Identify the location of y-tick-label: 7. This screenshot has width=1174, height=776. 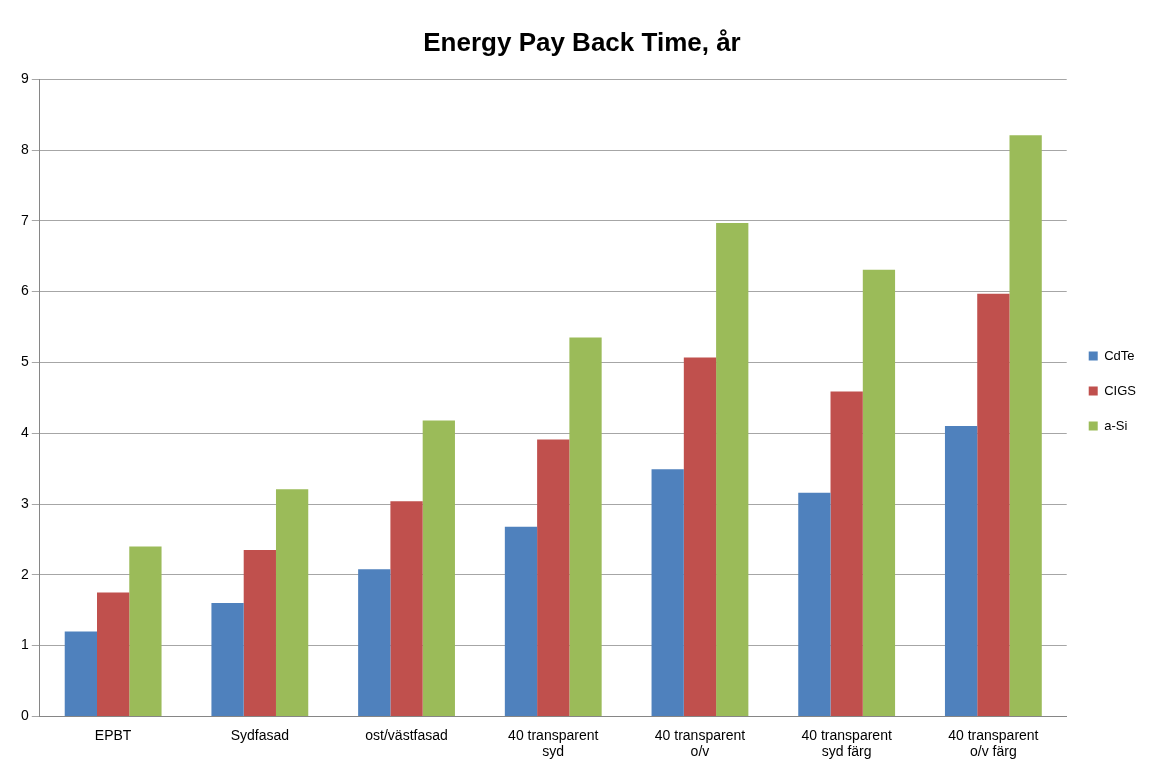
(24, 219).